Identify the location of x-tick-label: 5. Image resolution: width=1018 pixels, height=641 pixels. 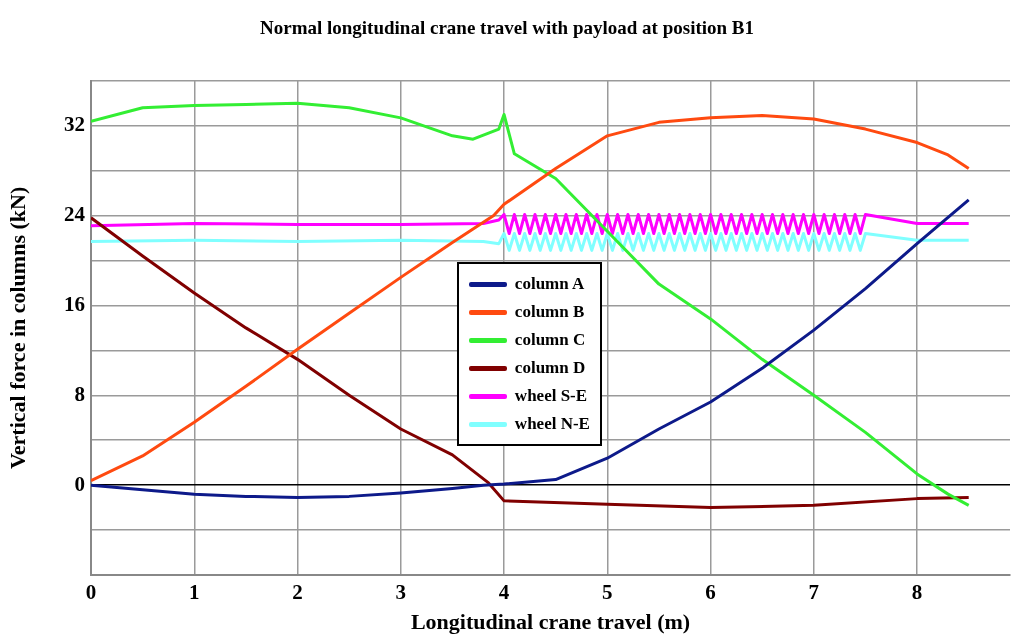
(607, 592).